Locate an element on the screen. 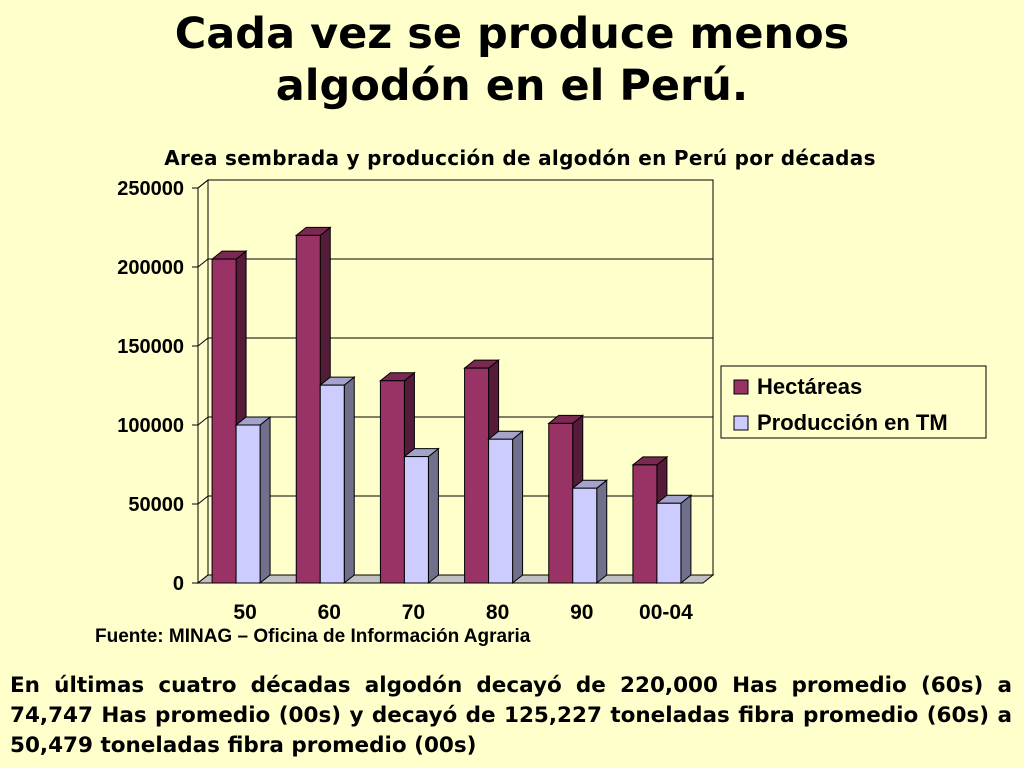 Image resolution: width=1024 pixels, height=768 pixels. y-tick-label: 150000 is located at coordinates (150, 347).